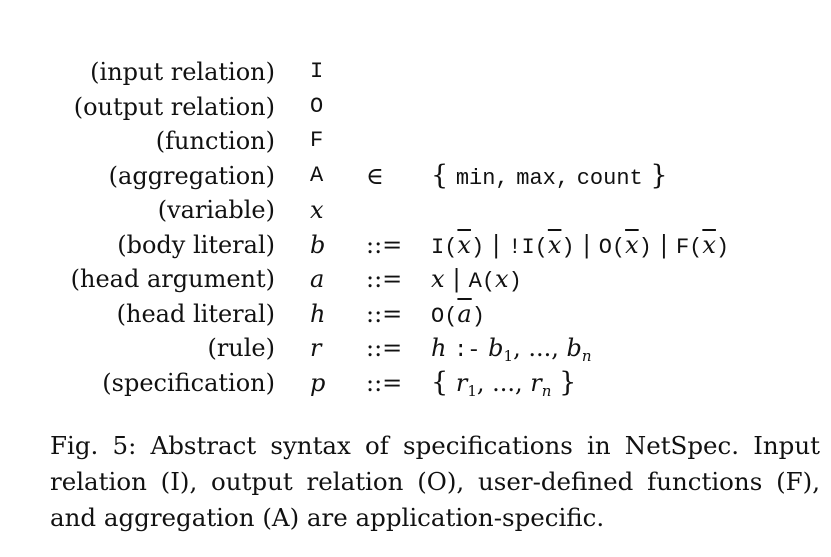  Describe the element at coordinates (543, 178) in the screenshot. I see `aggregate-max: max,` at that location.